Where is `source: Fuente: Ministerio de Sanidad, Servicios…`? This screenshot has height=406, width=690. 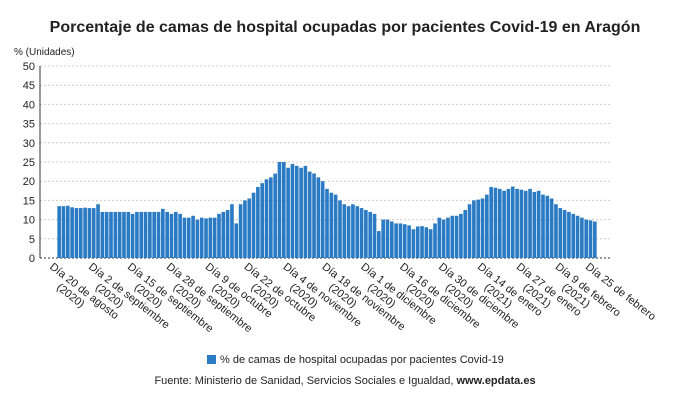
source: Fuente: Ministerio de Sanidad, Servicios… is located at coordinates (344, 381).